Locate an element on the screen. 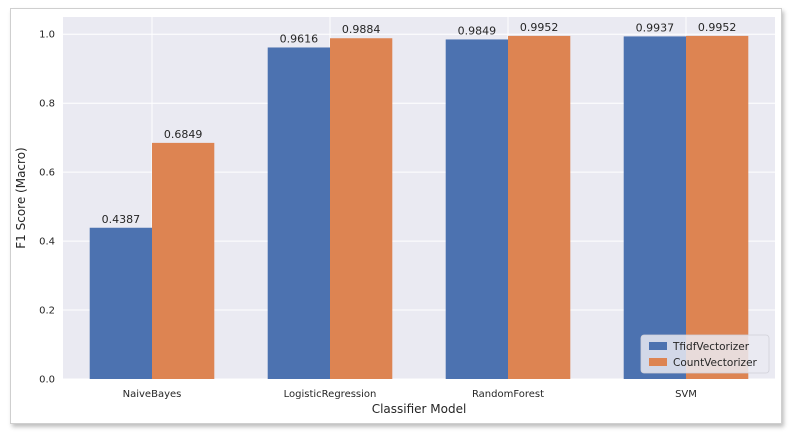 Image resolution: width=800 pixels, height=447 pixels. bar-svm-tfidfvectorizer is located at coordinates (654, 207).